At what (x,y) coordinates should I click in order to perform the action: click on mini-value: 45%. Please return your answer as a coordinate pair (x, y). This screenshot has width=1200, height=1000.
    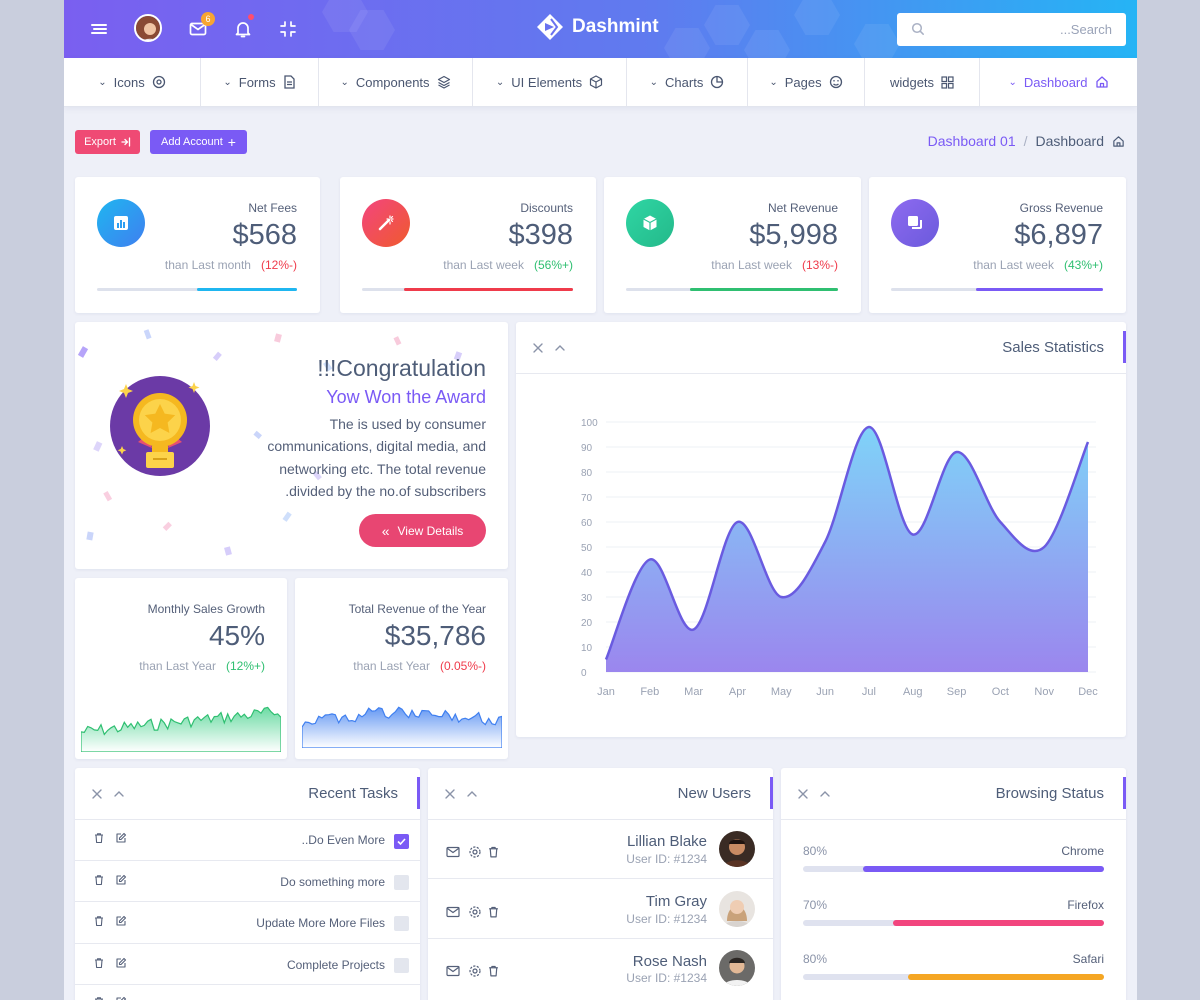
    Looking at the image, I should click on (236, 635).